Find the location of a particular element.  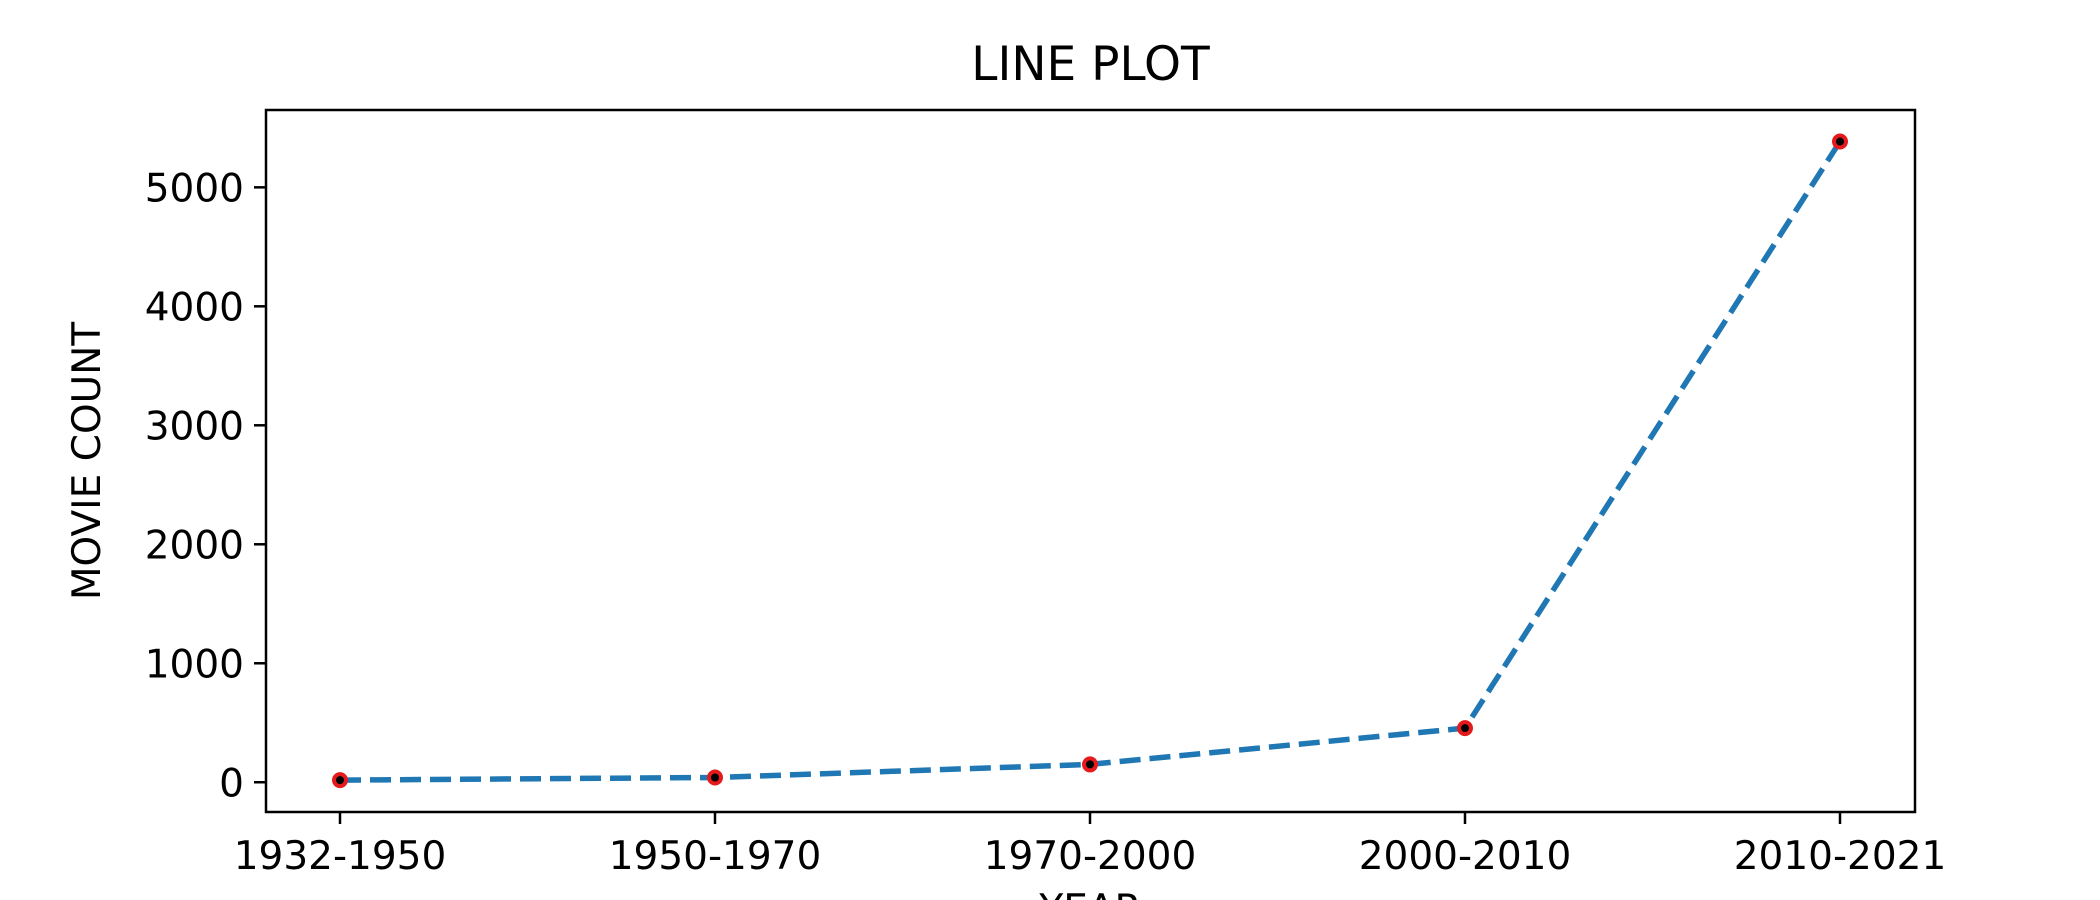

x-tick-label: 2010-2021 is located at coordinates (1840, 856).